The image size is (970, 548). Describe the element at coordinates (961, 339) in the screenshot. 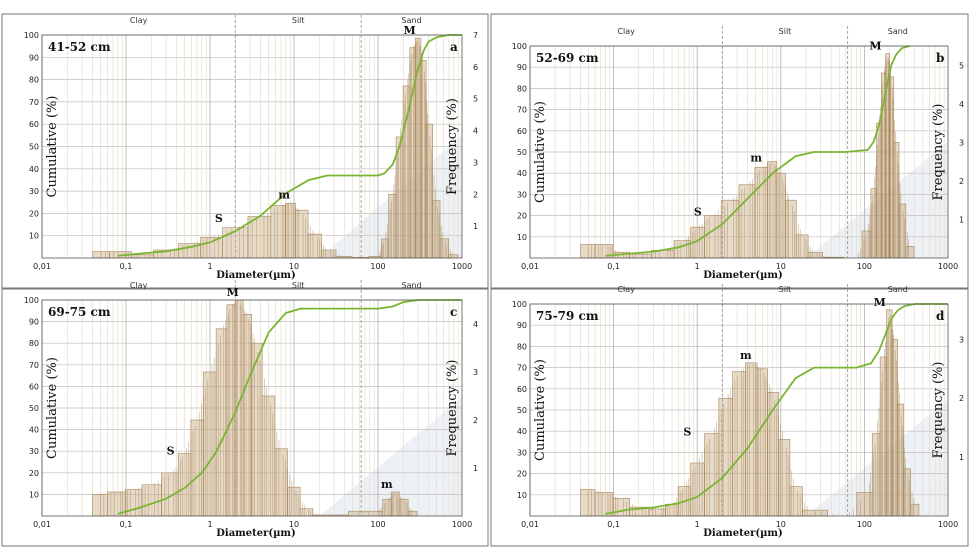

I see `y-tick-label-right: 3` at that location.